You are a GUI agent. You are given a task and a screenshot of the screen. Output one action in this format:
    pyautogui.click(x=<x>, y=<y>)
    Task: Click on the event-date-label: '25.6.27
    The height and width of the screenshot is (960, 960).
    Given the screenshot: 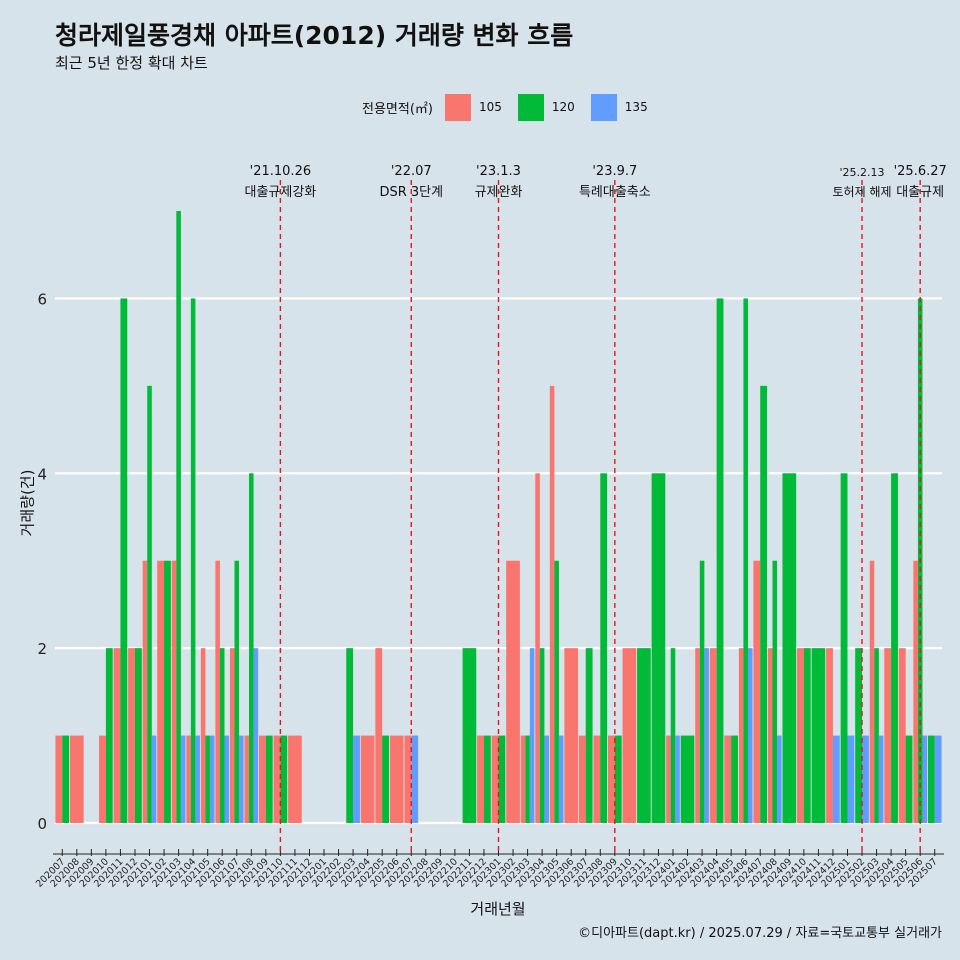 What is the action you would take?
    pyautogui.click(x=920, y=171)
    